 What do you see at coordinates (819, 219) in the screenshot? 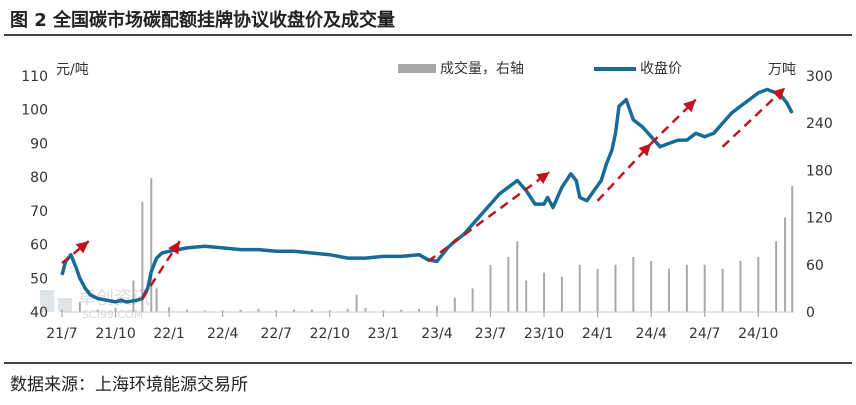
I see `right-tick-label: 120` at bounding box center [819, 219].